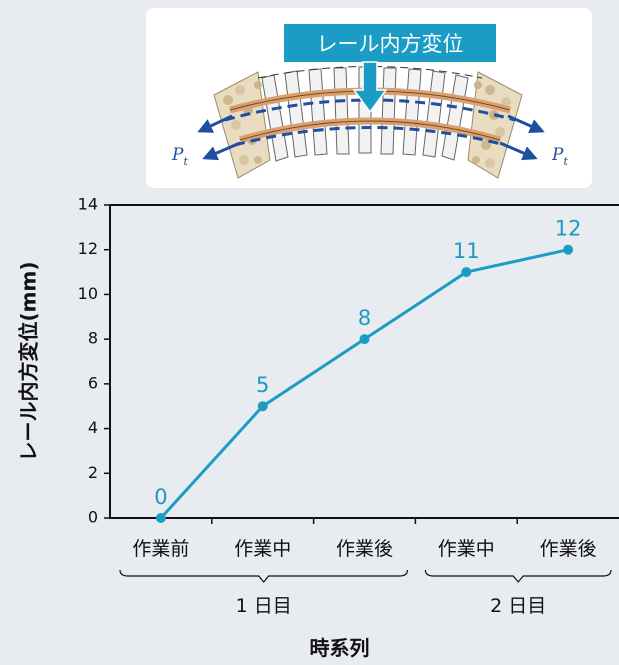 The width and height of the screenshot is (619, 665). Describe the element at coordinates (94, 361) in the screenshot. I see `y-ticks: 0 2 4 6 8 10 12 14` at that location.